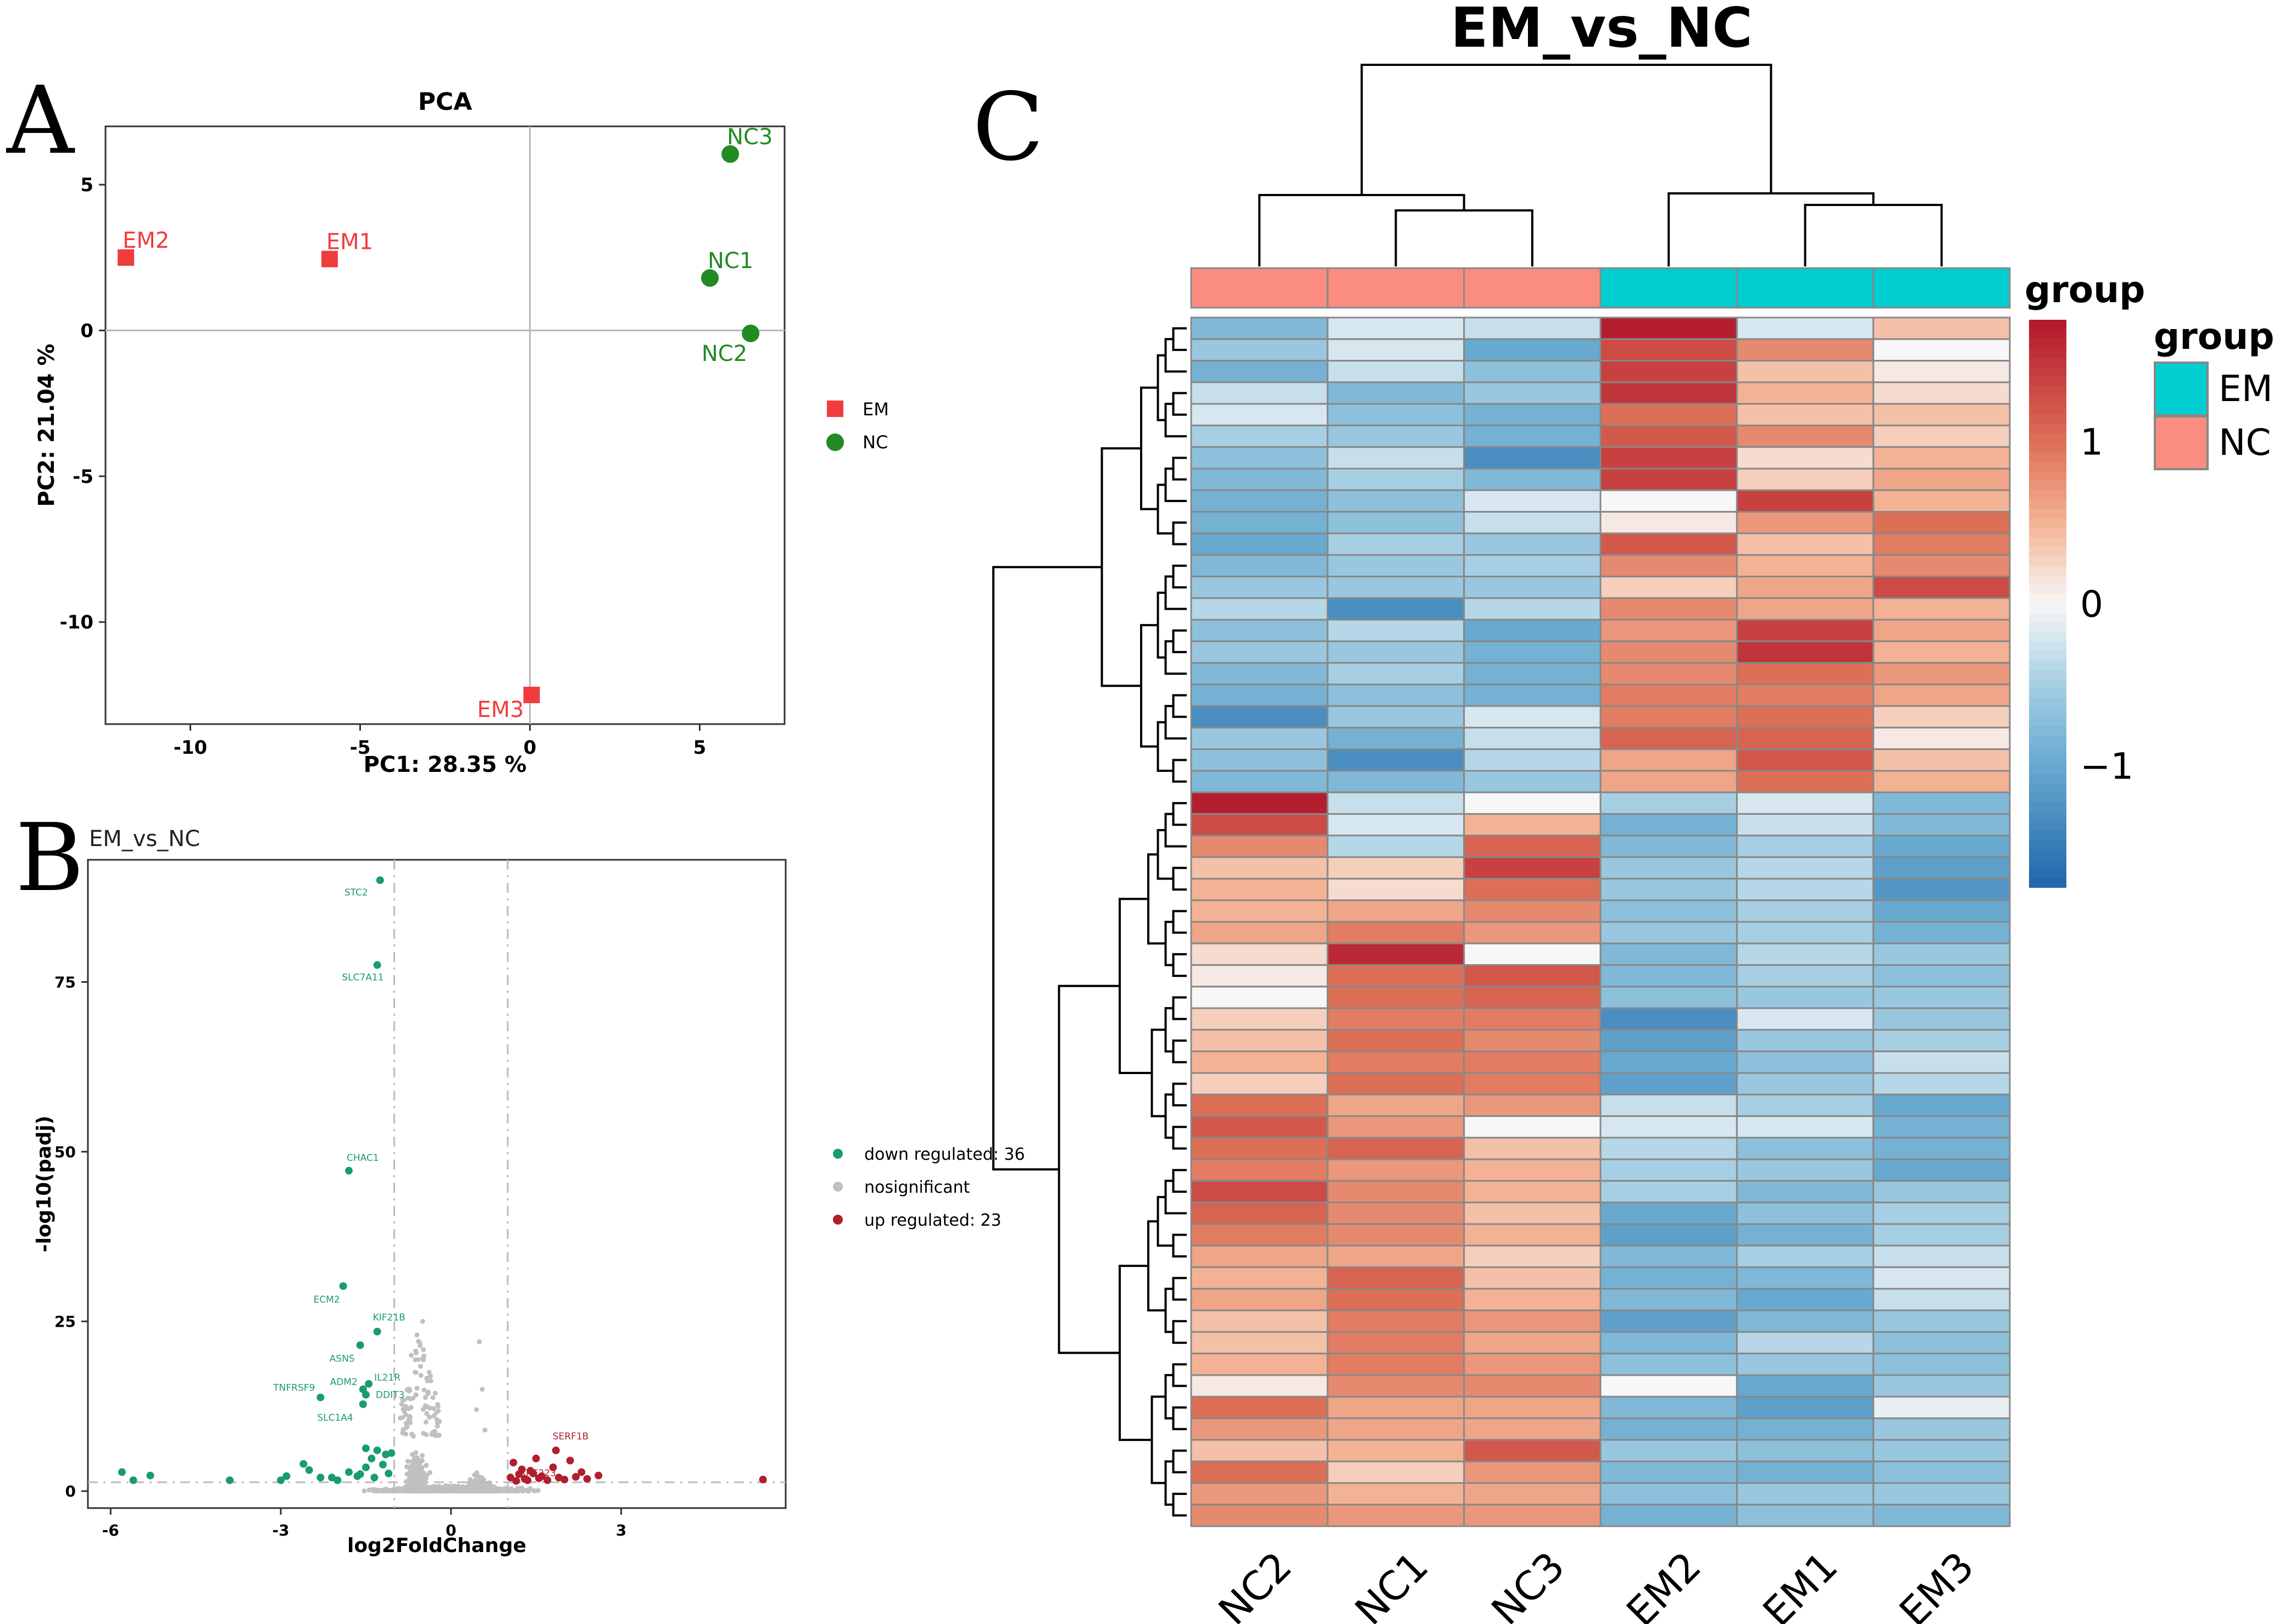 The image size is (2290, 1624). What do you see at coordinates (730, 154) in the screenshot?
I see `pca-point-nc3` at bounding box center [730, 154].